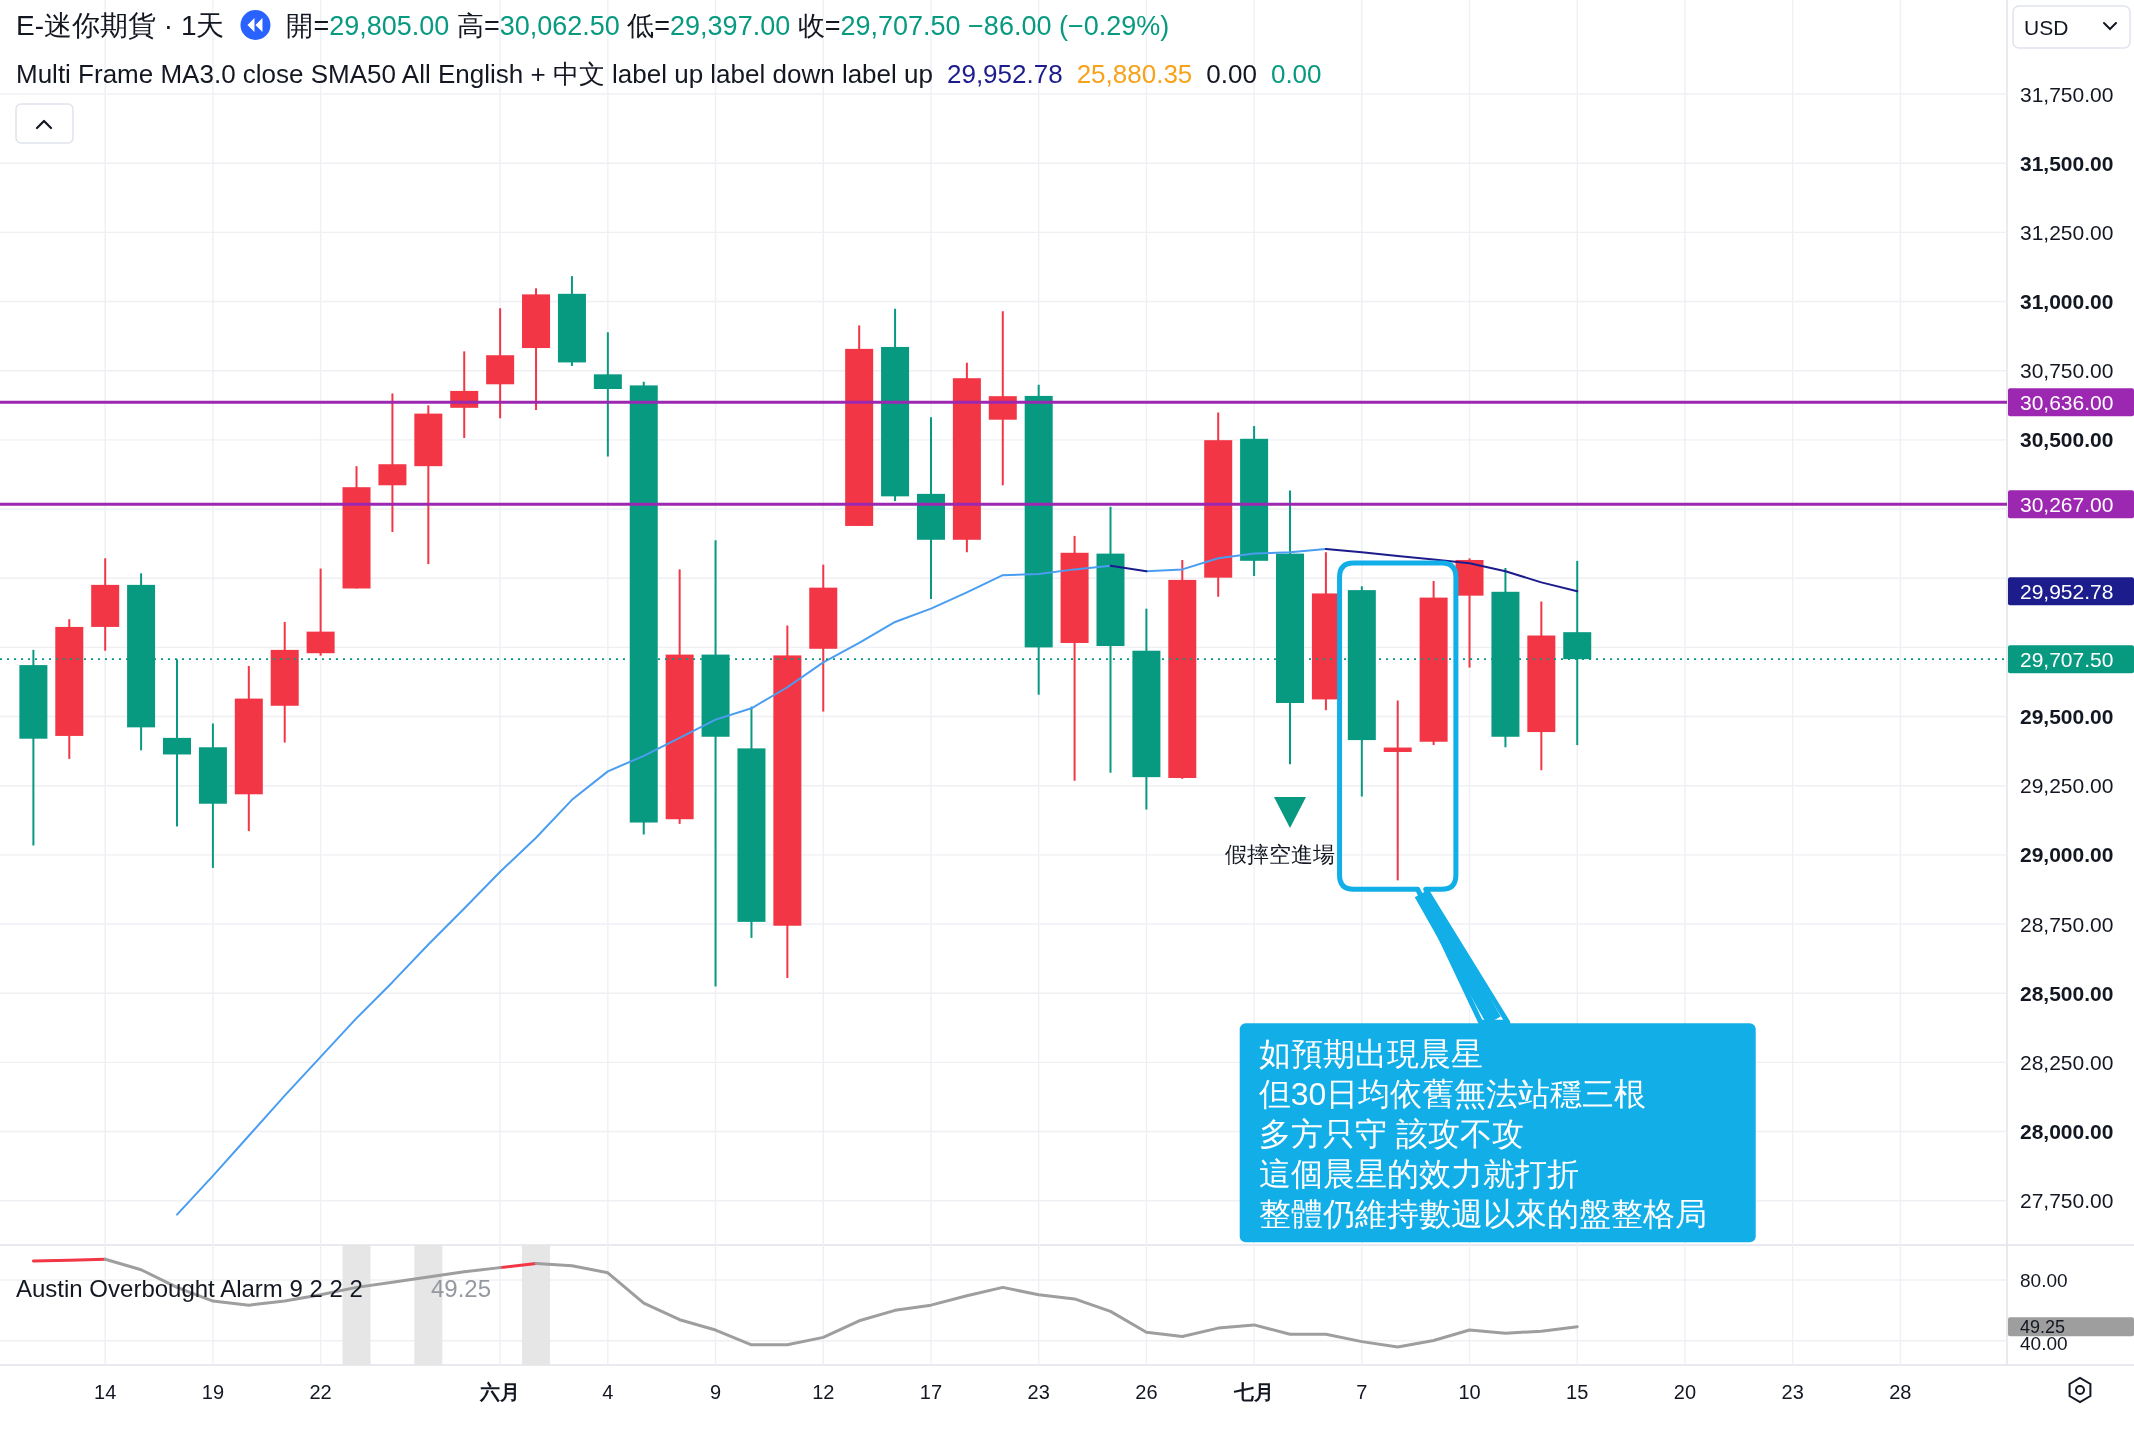 The image size is (2134, 1432). I want to click on x-tick-label: 12, so click(823, 1392).